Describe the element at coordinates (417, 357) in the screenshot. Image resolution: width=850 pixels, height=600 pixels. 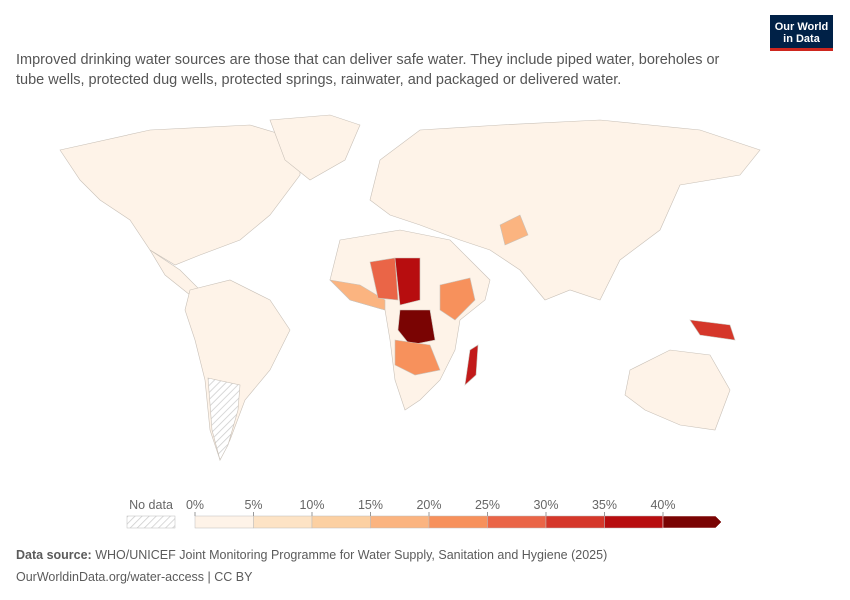
I see `africa-south-central` at that location.